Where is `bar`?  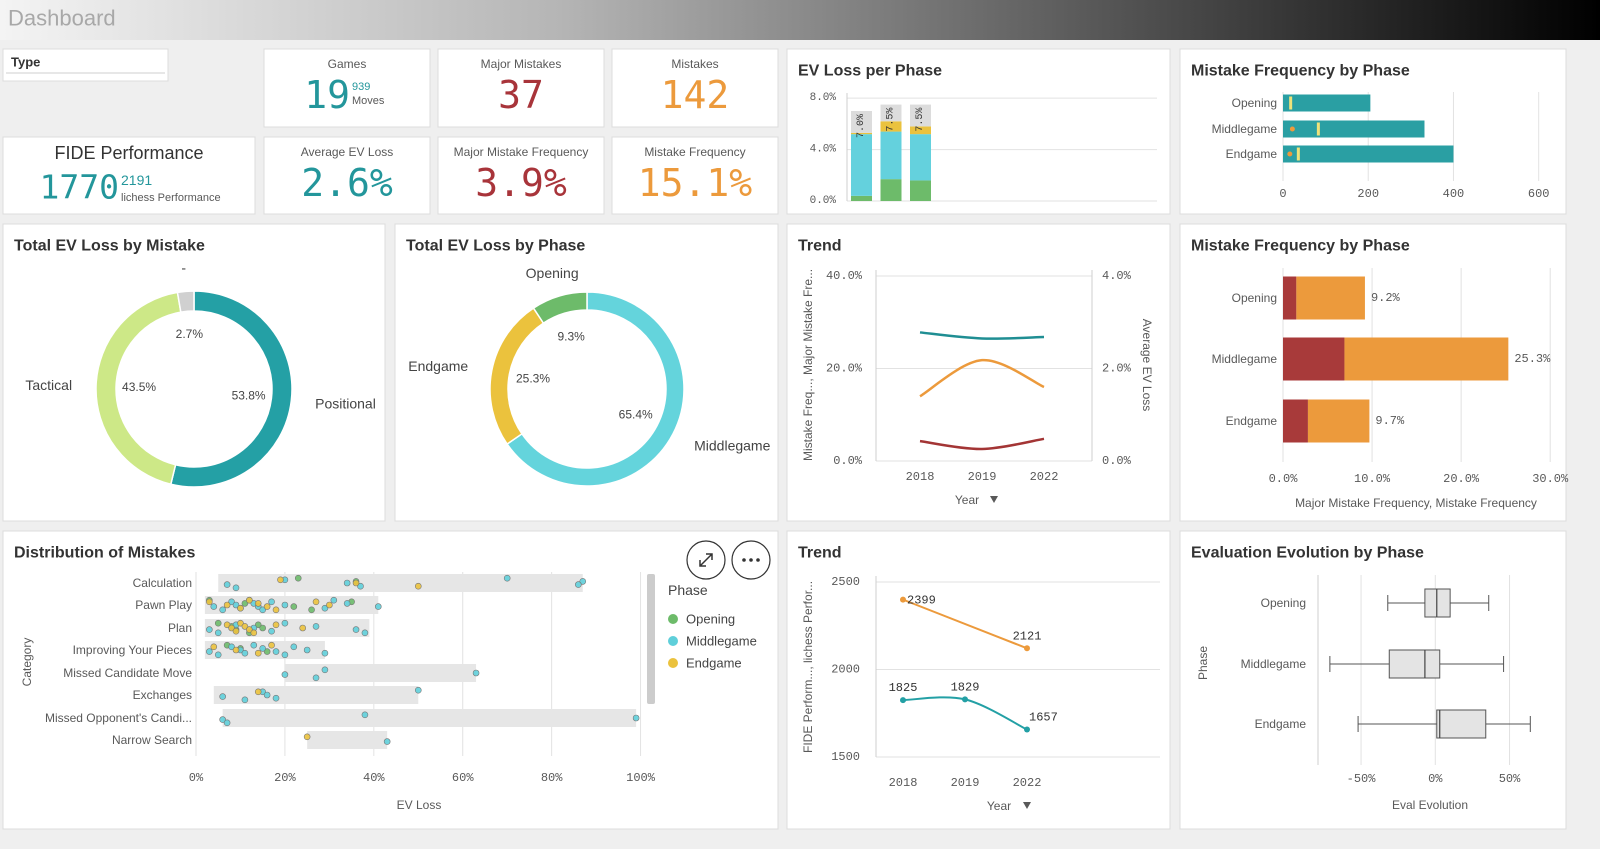
bar is located at coordinates (1368, 154).